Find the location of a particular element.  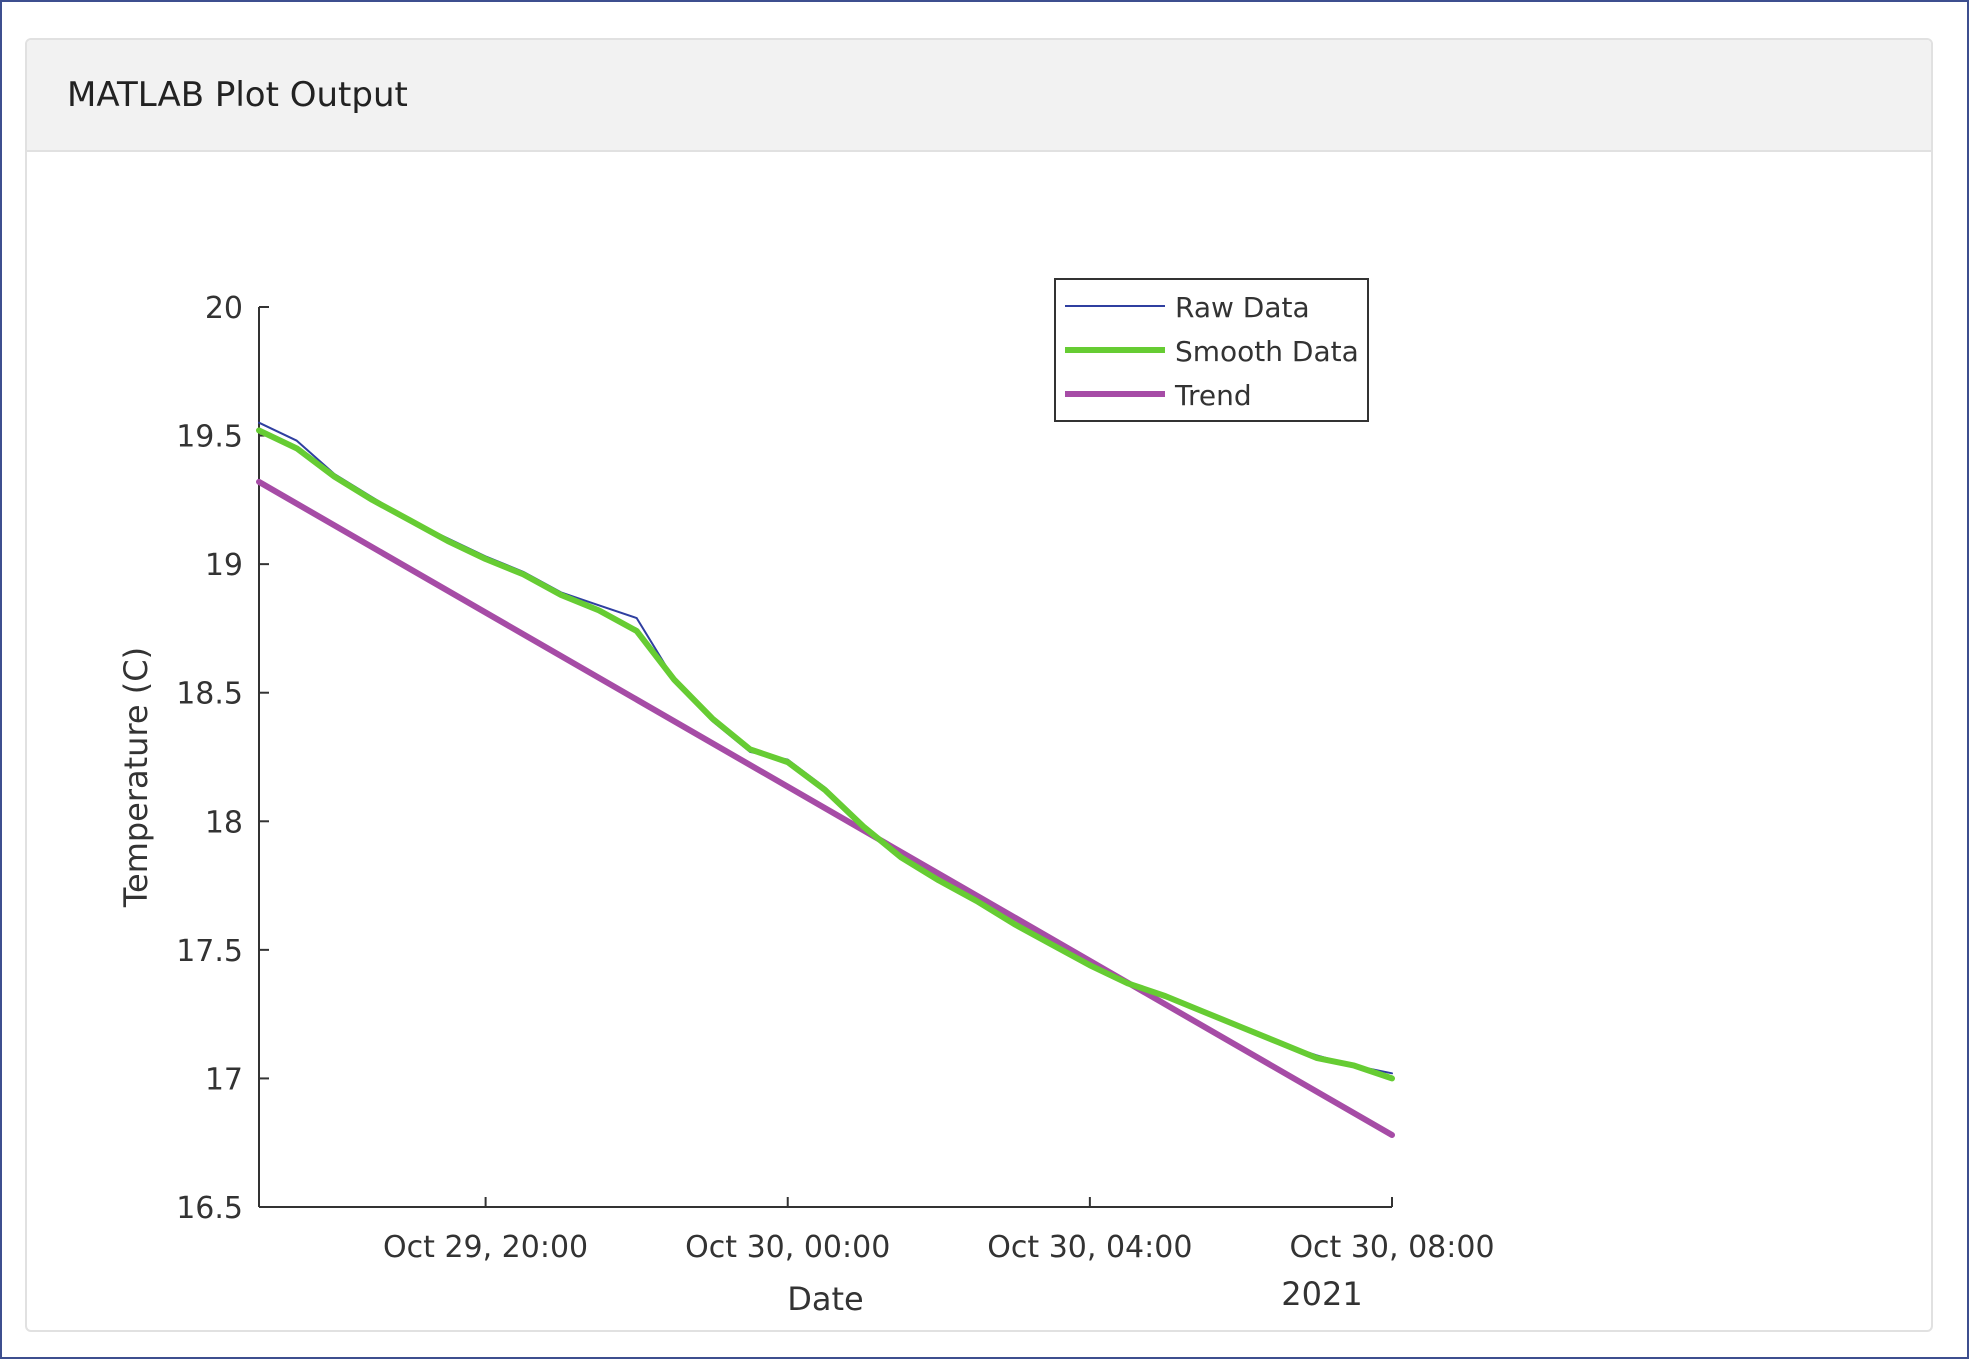

y-axis-label: Temperature (C) is located at coordinates (136, 777).